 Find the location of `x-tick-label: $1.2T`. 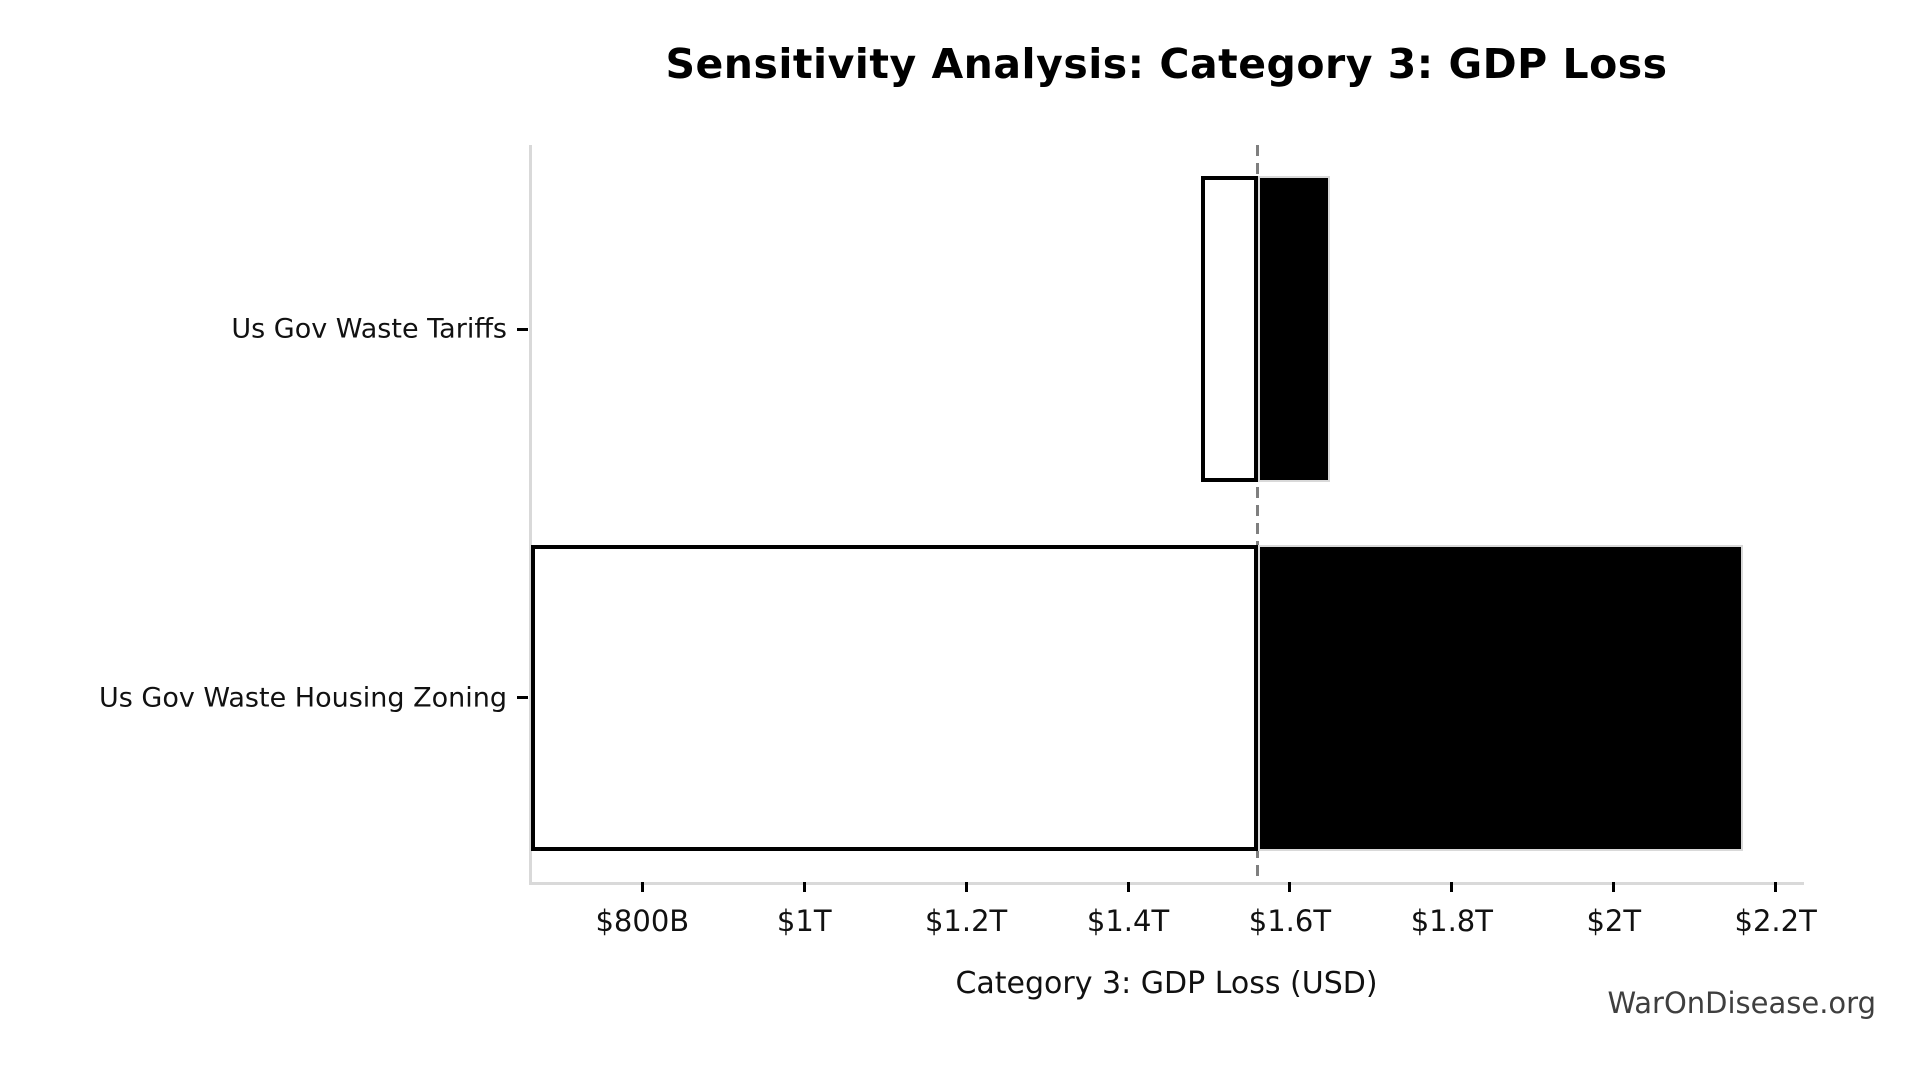

x-tick-label: $1.2T is located at coordinates (966, 921).